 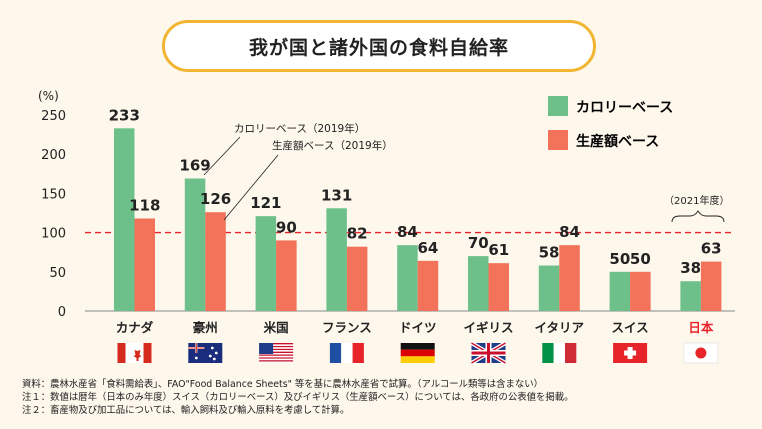 What do you see at coordinates (558, 140) in the screenshot?
I see `legend-swatch-production` at bounding box center [558, 140].